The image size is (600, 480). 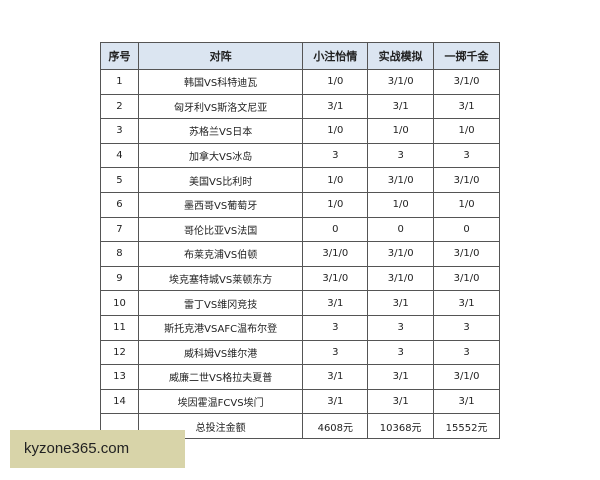 I want to click on column-header: 实战模拟, so click(x=401, y=56).